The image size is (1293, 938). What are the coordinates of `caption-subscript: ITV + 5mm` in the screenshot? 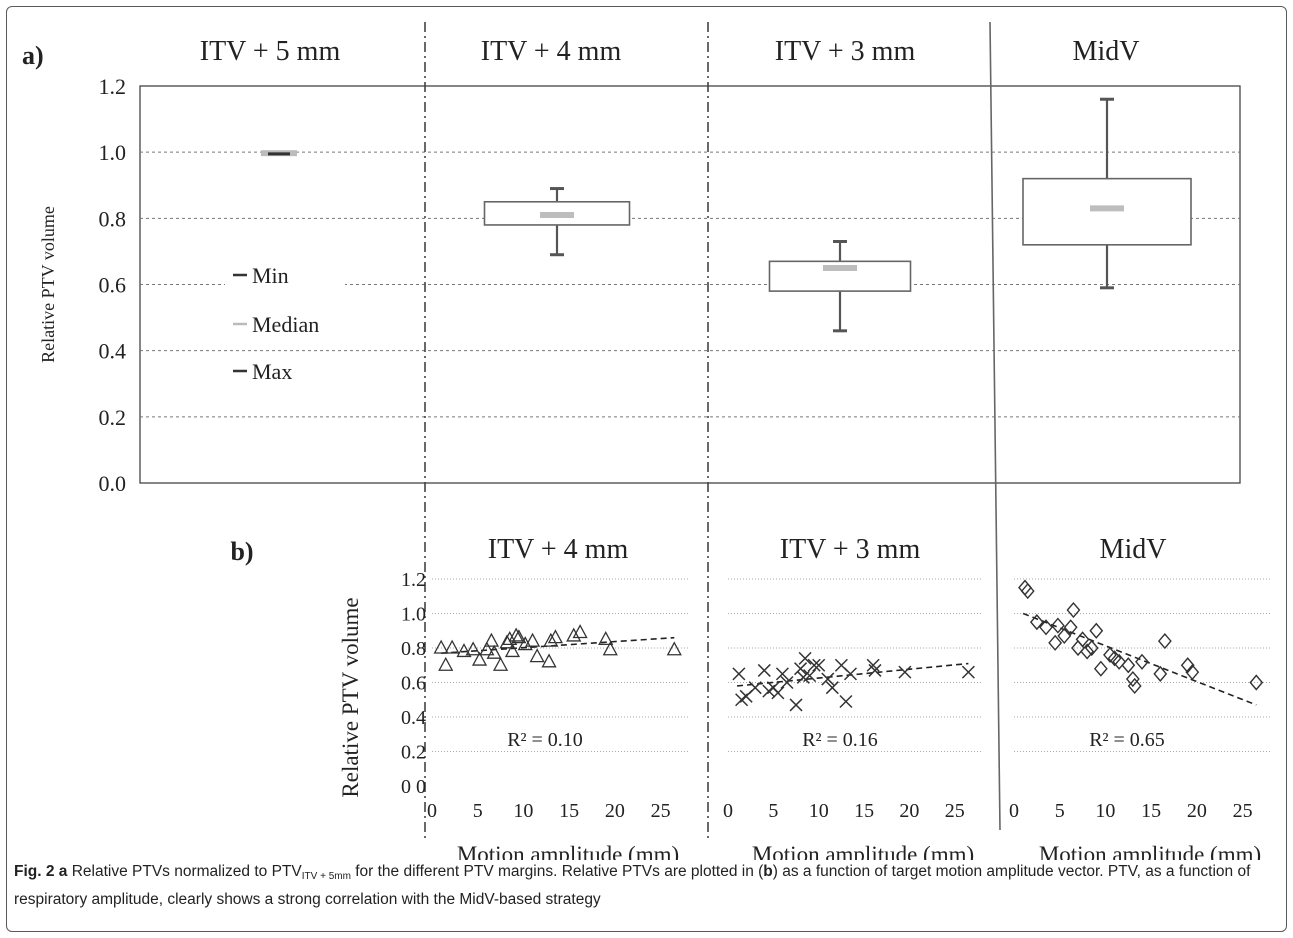 It's located at (326, 876).